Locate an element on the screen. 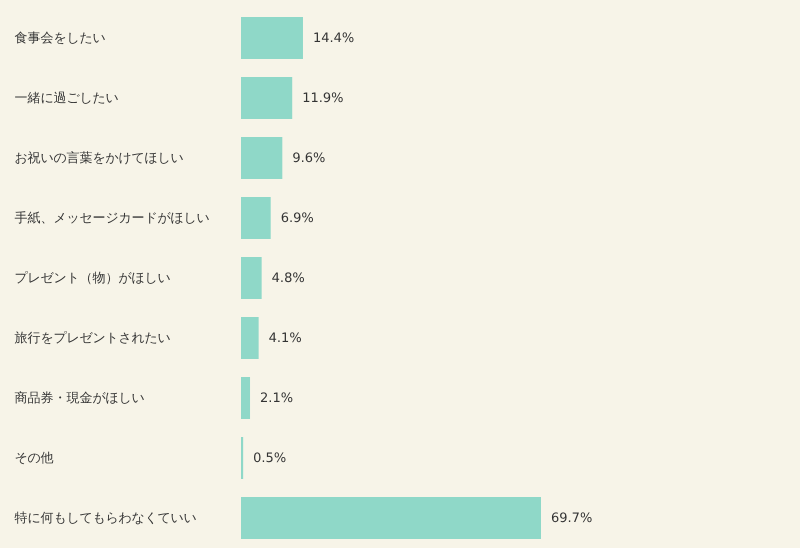 Image resolution: width=800 pixels, height=548 pixels. data-label: 14.4% is located at coordinates (333, 38).